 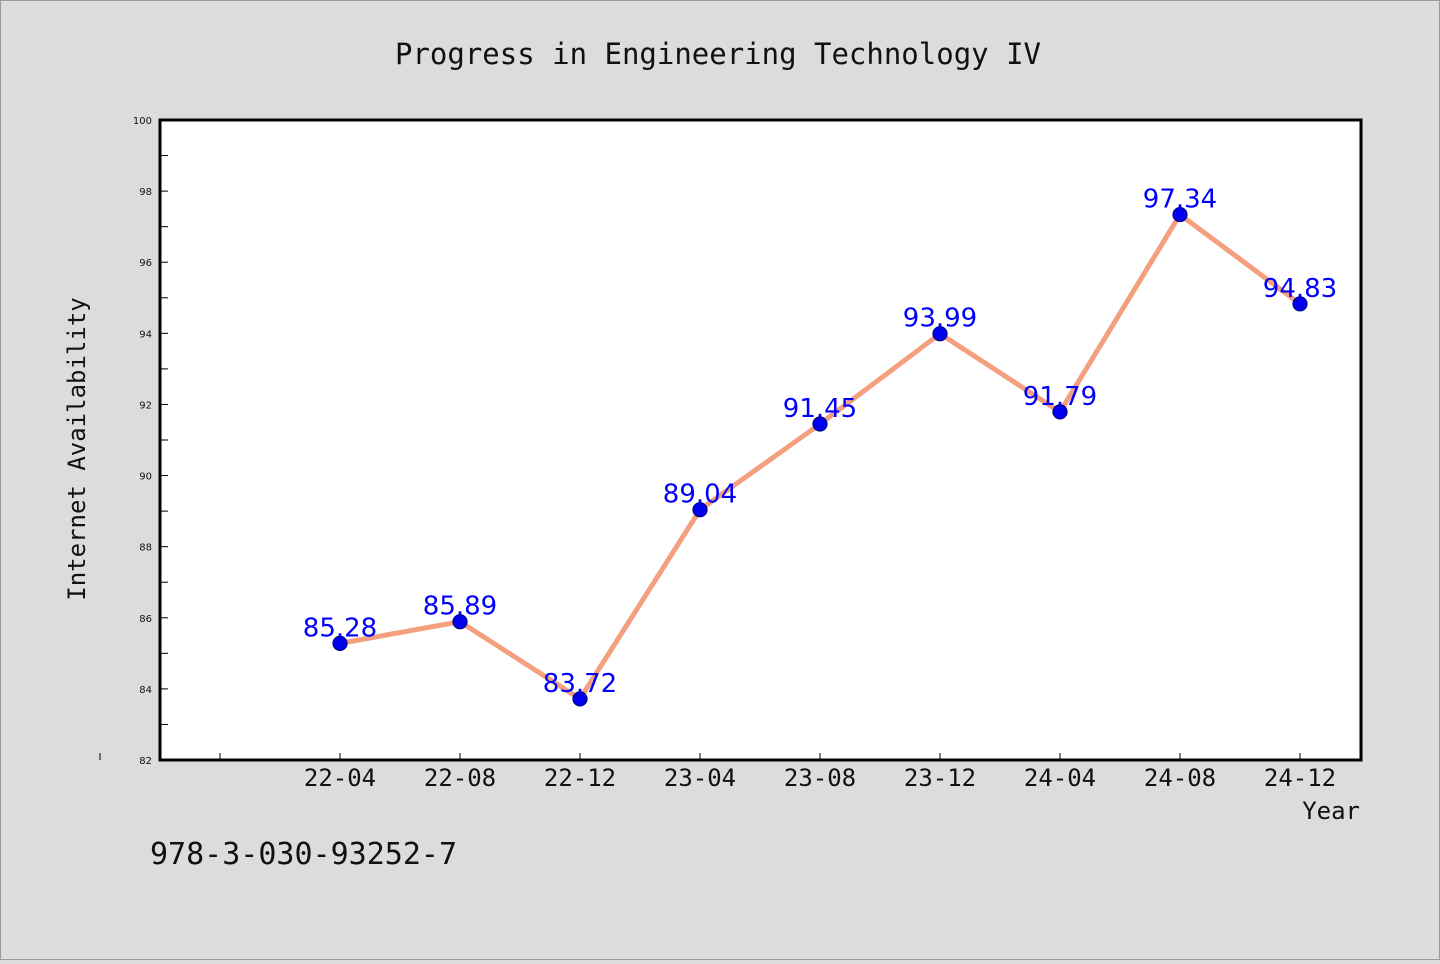 What do you see at coordinates (820, 409) in the screenshot?
I see `data-label: 91.45` at bounding box center [820, 409].